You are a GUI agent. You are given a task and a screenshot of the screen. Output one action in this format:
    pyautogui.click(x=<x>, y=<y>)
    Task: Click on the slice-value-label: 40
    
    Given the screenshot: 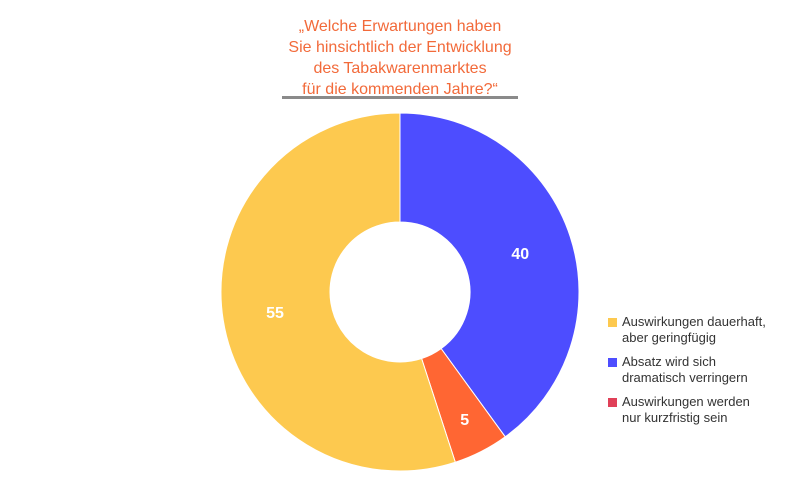 What is the action you would take?
    pyautogui.click(x=520, y=254)
    